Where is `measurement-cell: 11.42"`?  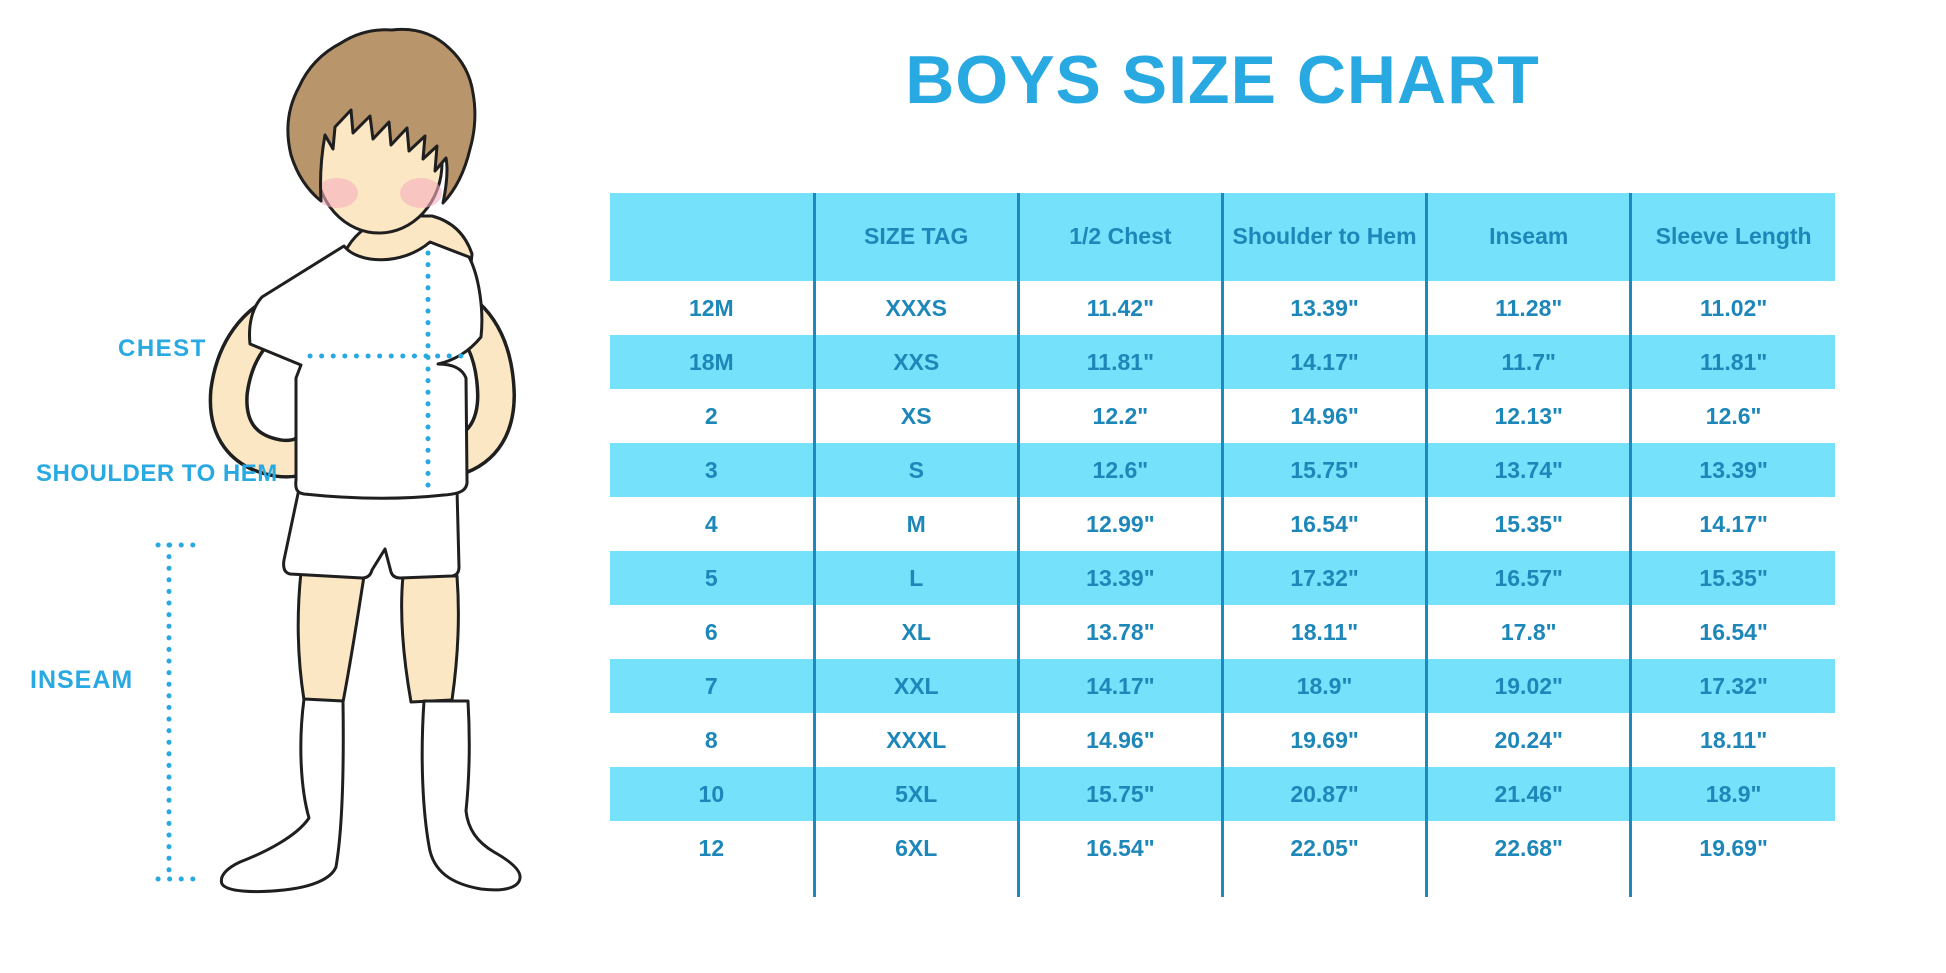
measurement-cell: 11.42" is located at coordinates (1119, 308).